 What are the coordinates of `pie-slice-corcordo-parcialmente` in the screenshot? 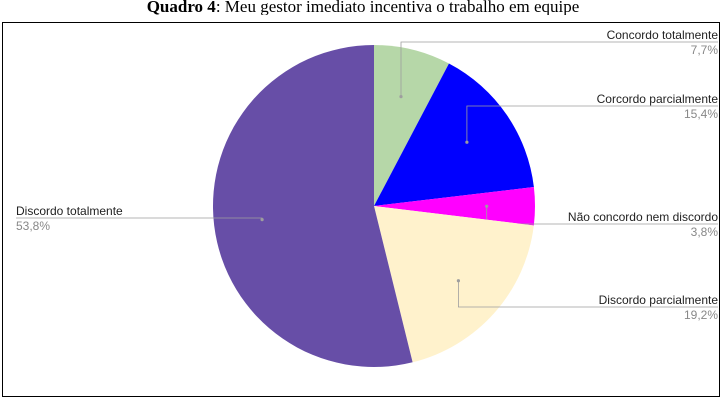 It's located at (454, 135).